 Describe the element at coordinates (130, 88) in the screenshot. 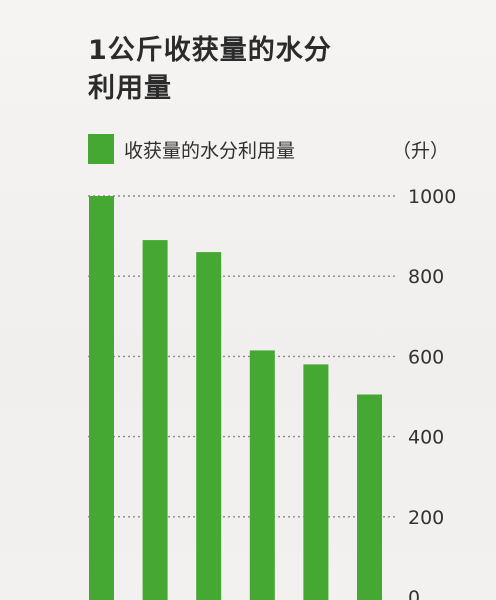

I see `chart-title-line-2: 利用量` at that location.